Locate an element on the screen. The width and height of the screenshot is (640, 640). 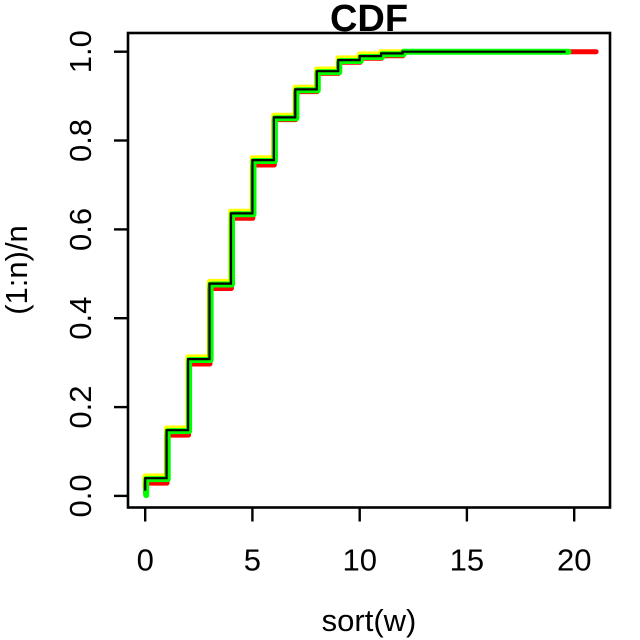
y-tick-label: 0.0 is located at coordinates (80, 495).